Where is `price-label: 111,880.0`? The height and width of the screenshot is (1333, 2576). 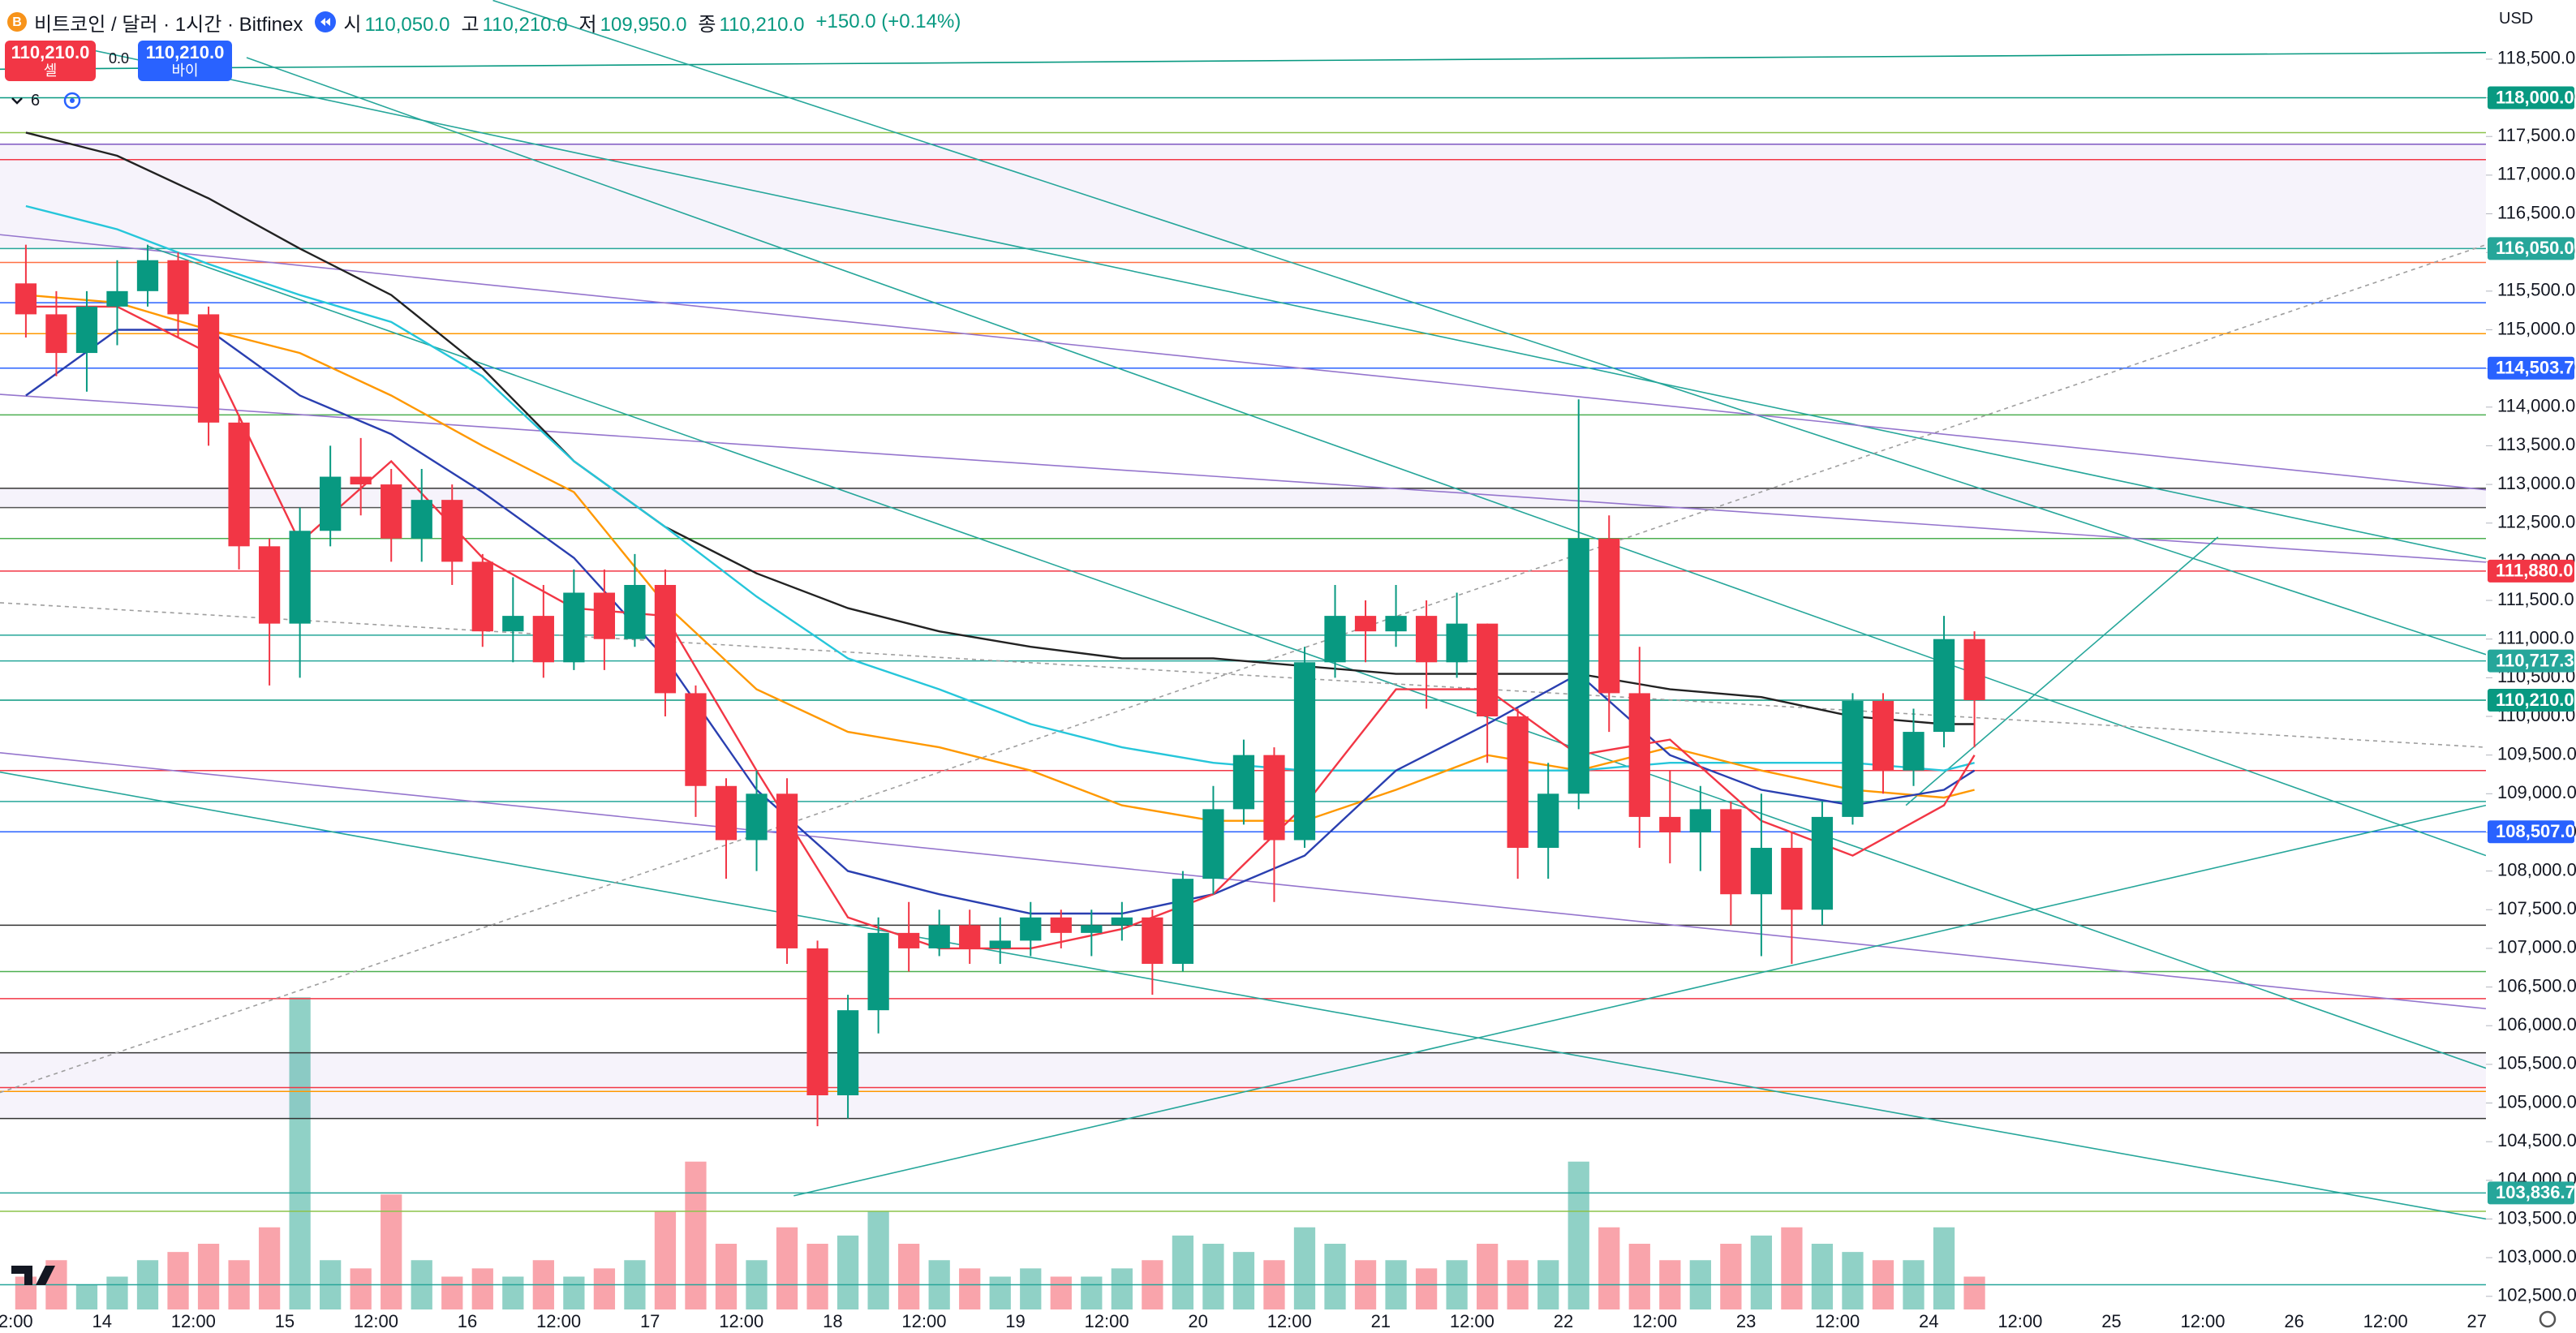 price-label: 111,880.0 is located at coordinates (2534, 571).